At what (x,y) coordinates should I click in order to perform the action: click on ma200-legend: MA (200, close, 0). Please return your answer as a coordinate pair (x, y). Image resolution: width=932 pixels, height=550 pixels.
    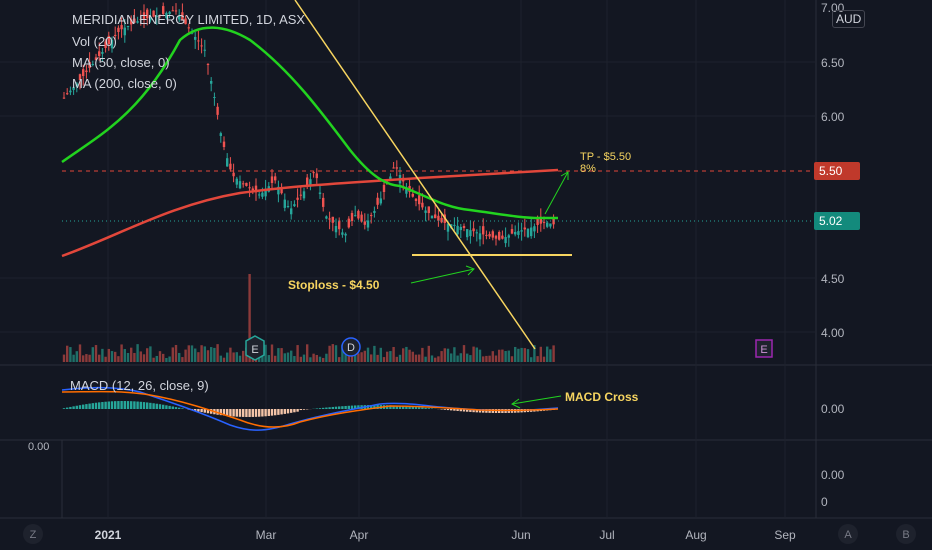
    Looking at the image, I should click on (124, 83).